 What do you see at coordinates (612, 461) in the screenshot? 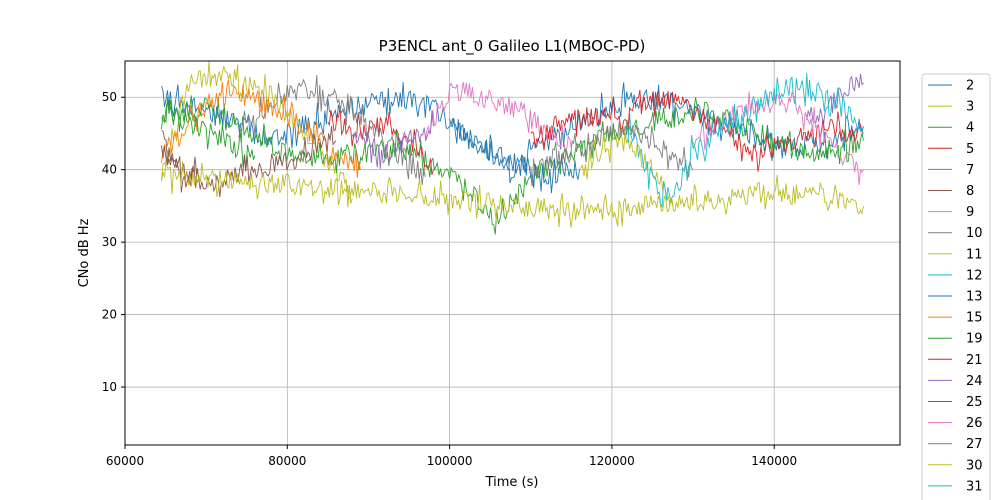
I see `x-tick-label: 120000` at bounding box center [612, 461].